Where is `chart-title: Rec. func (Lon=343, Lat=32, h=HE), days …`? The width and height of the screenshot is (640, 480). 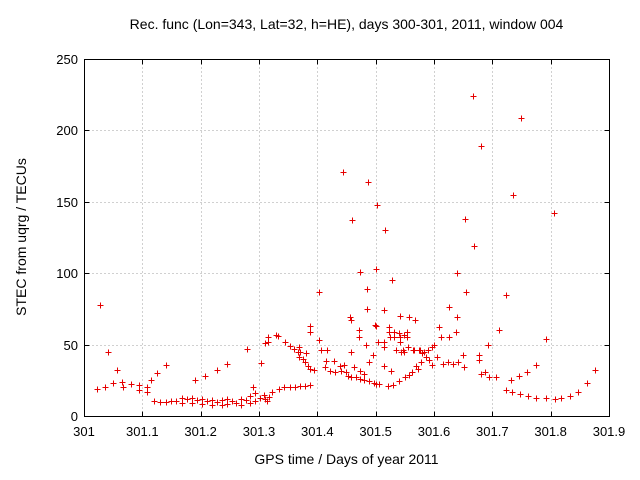 chart-title: Rec. func (Lon=343, Lat=32, h=HE), days … is located at coordinates (346, 24).